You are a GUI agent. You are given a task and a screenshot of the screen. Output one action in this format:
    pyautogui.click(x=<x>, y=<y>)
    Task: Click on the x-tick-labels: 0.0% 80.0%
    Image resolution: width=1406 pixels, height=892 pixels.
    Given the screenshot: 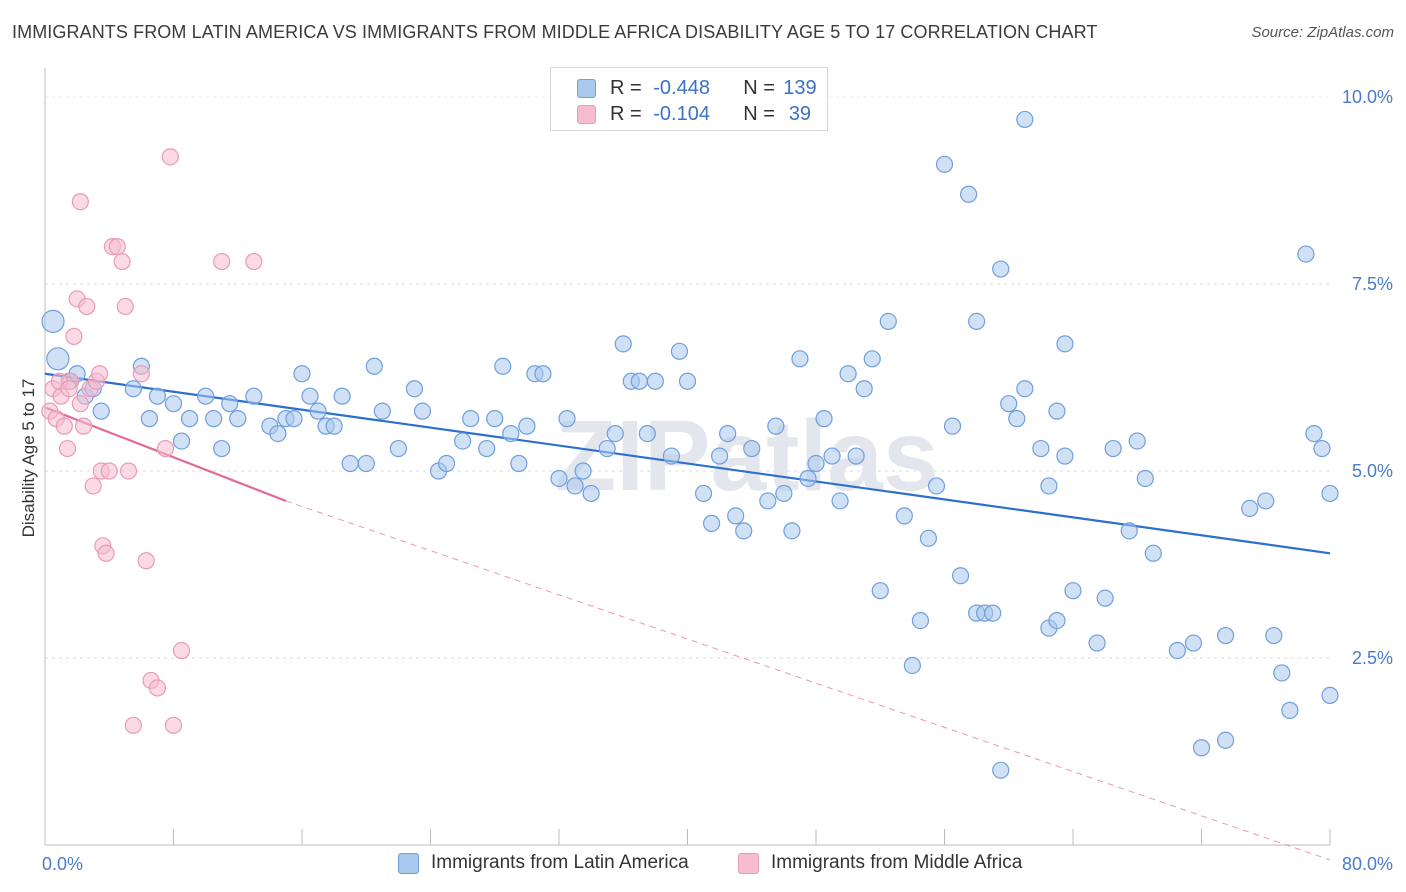 What is the action you would take?
    pyautogui.click(x=717, y=864)
    